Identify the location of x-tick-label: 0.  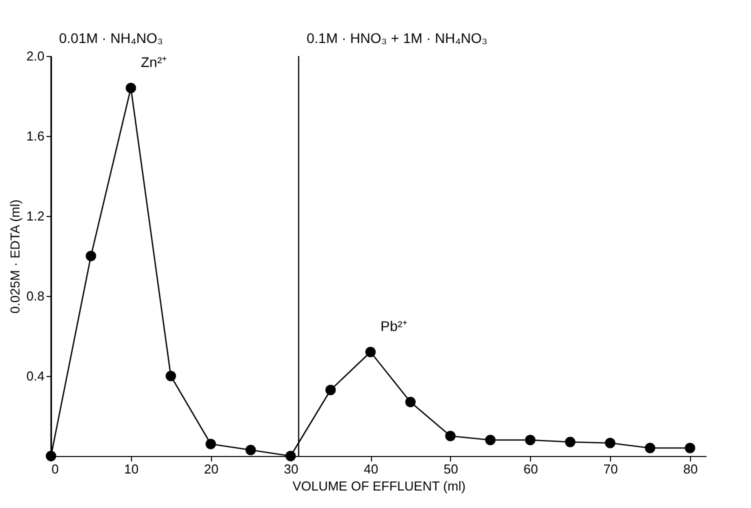
(55, 469).